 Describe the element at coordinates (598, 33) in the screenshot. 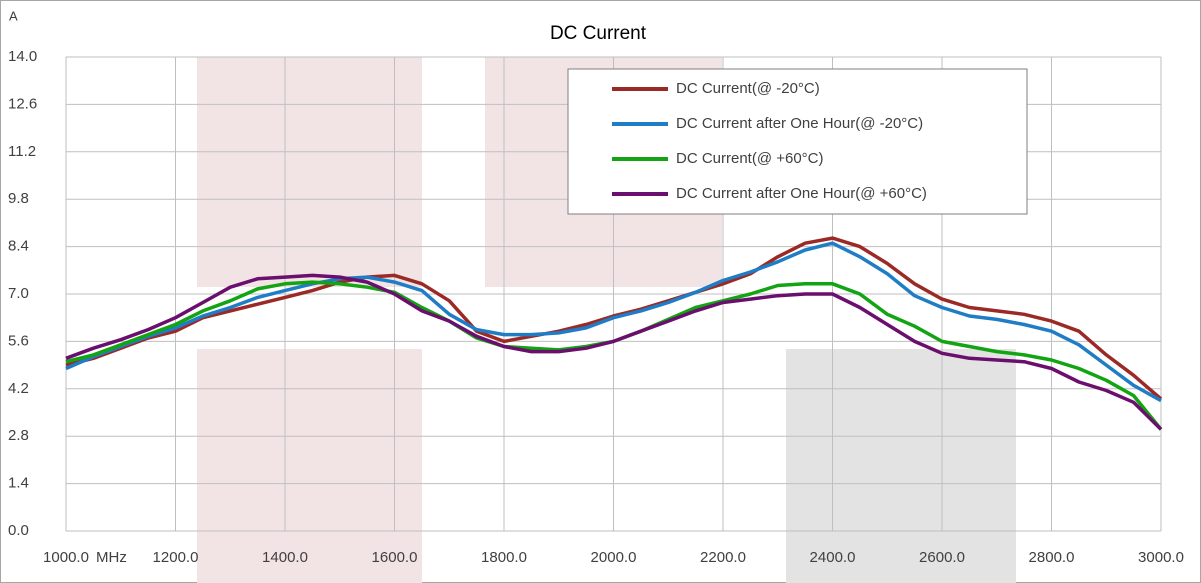

I see `chart-title: DC Current` at that location.